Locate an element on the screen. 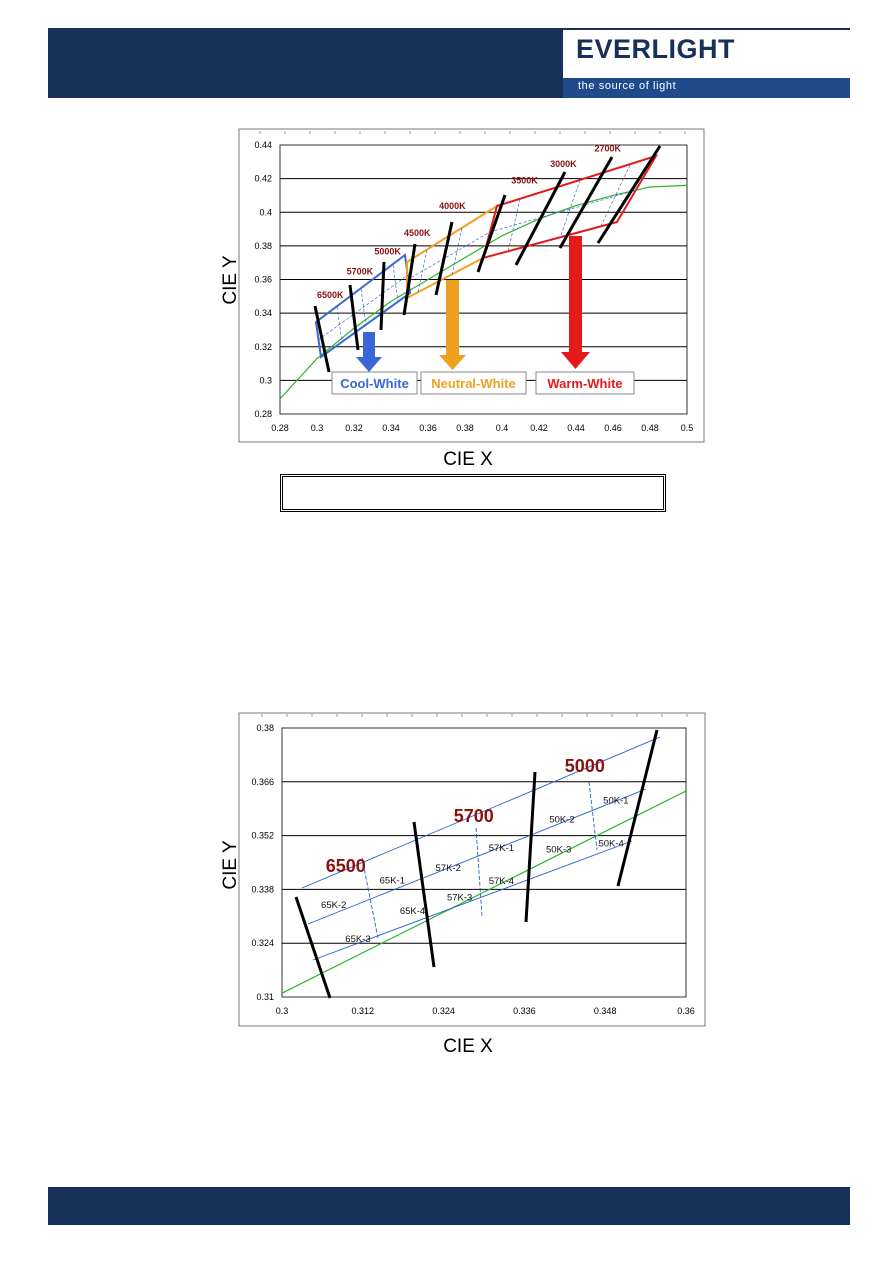 The height and width of the screenshot is (1263, 892). logo-panel is located at coordinates (706, 54).